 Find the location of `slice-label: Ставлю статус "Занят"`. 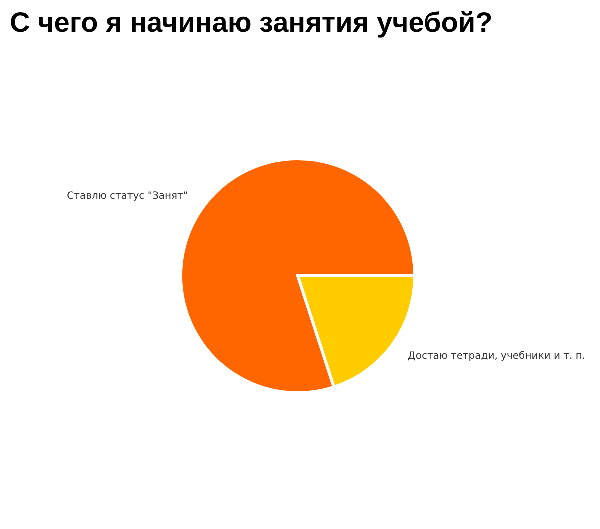

slice-label: Ставлю статус "Занят" is located at coordinates (127, 196).